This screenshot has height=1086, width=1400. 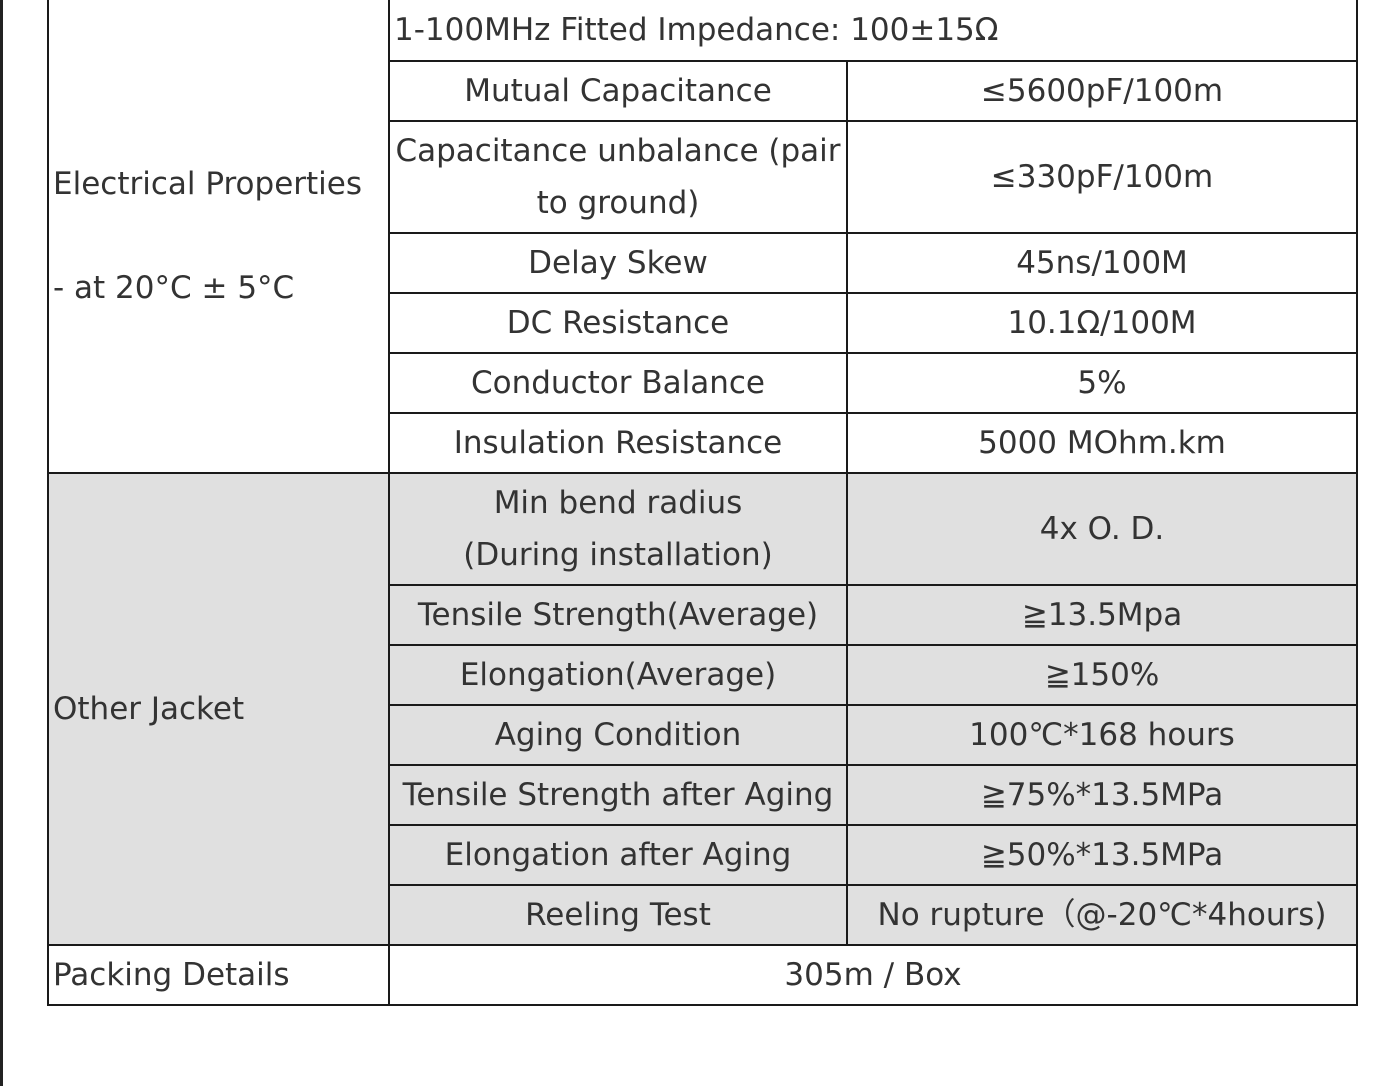 I want to click on table-row: Reeling Test No rupture（@-20℃*4hours), so click(x=703, y=915).